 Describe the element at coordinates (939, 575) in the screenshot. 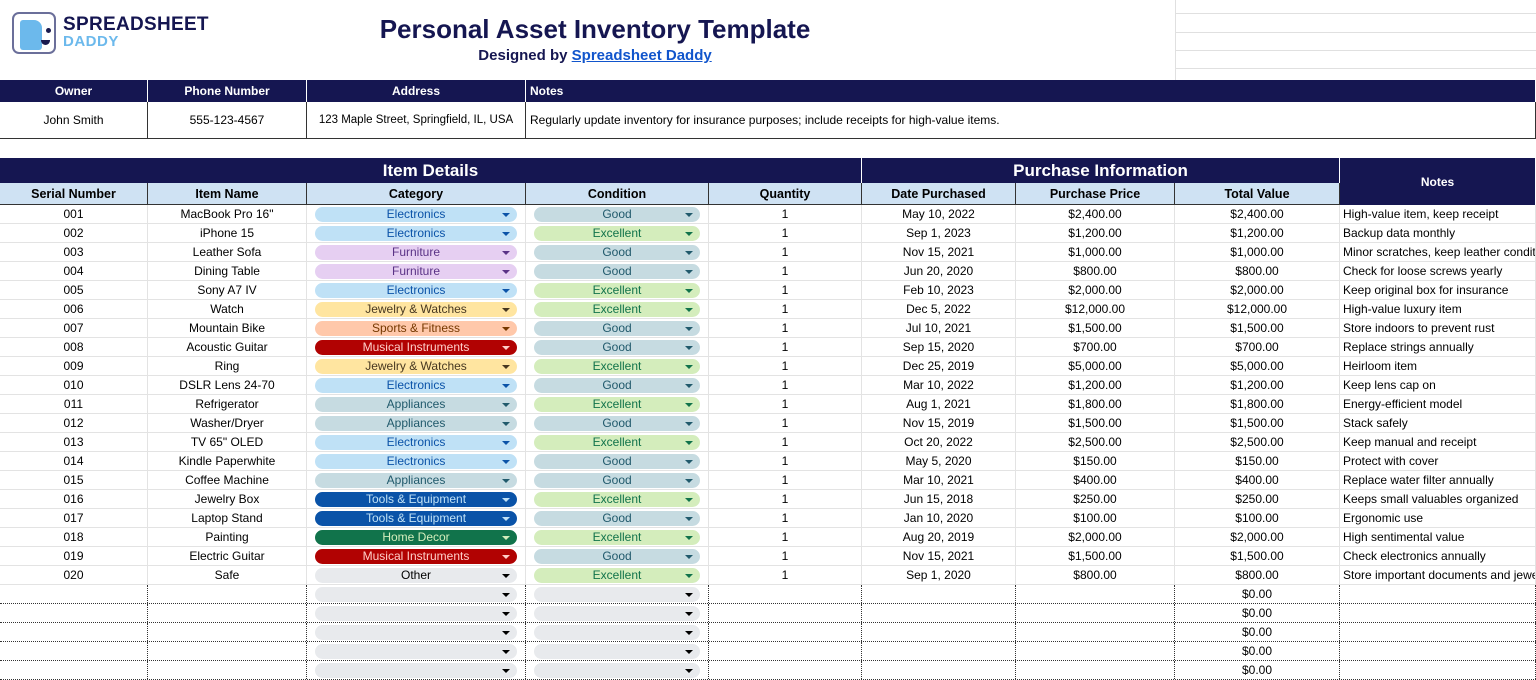

I see `cell: Sep 1, 2020` at that location.